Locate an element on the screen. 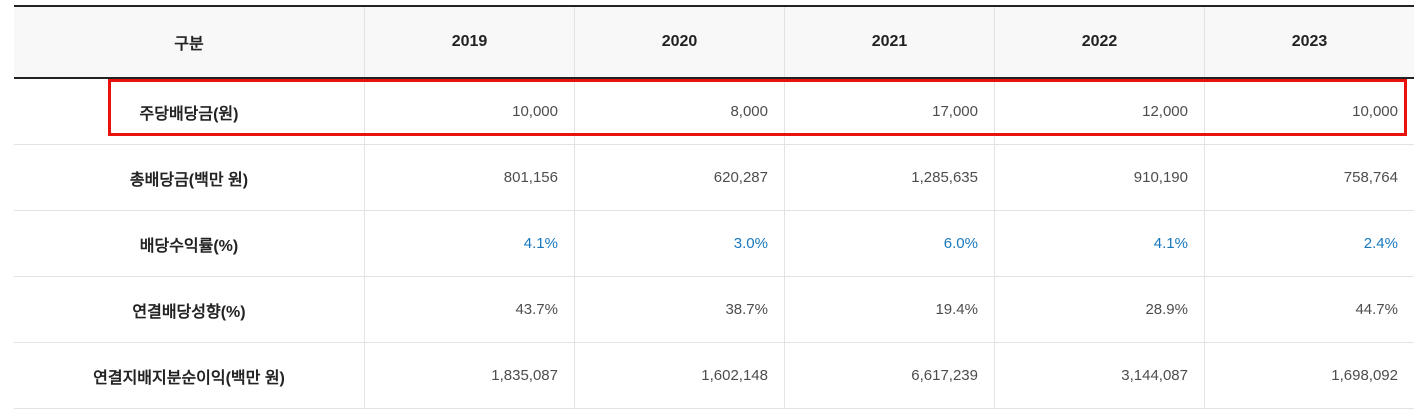 The height and width of the screenshot is (412, 1414). cell-value: 758,764 is located at coordinates (1370, 177).